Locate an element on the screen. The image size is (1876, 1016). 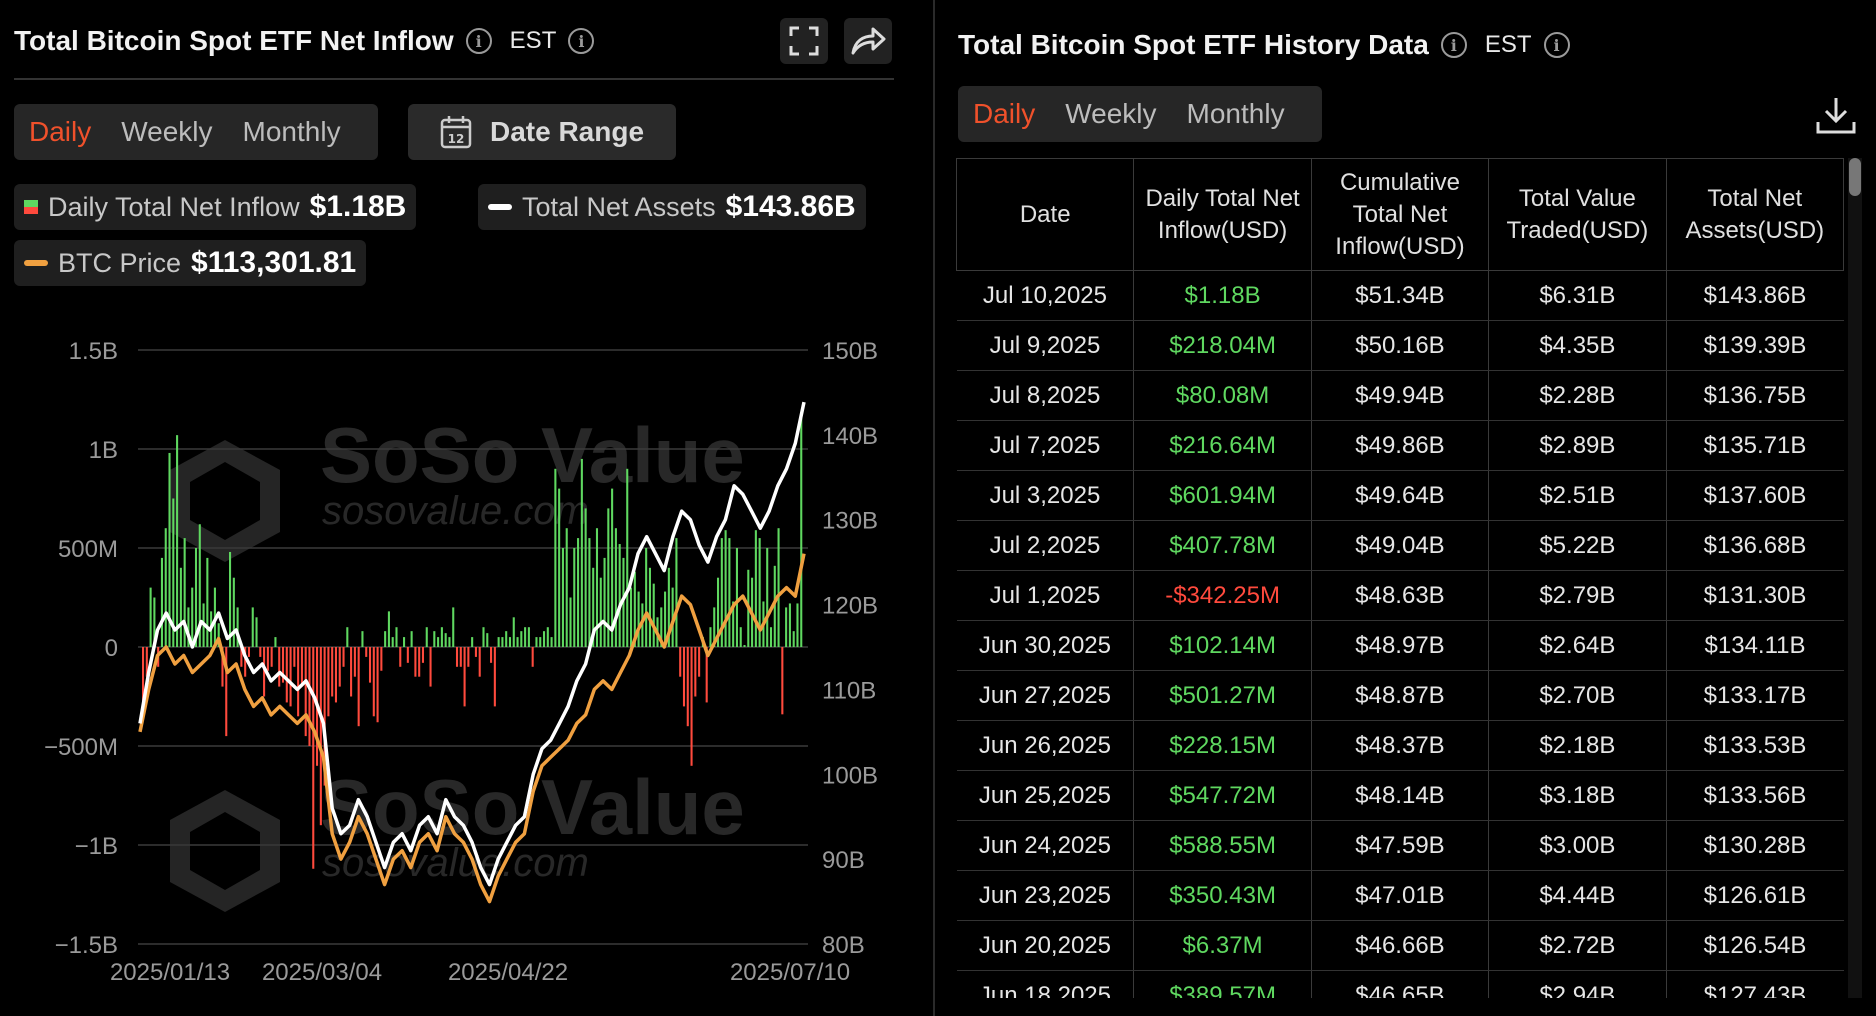
legend-value: $113,301.81 is located at coordinates (274, 262).